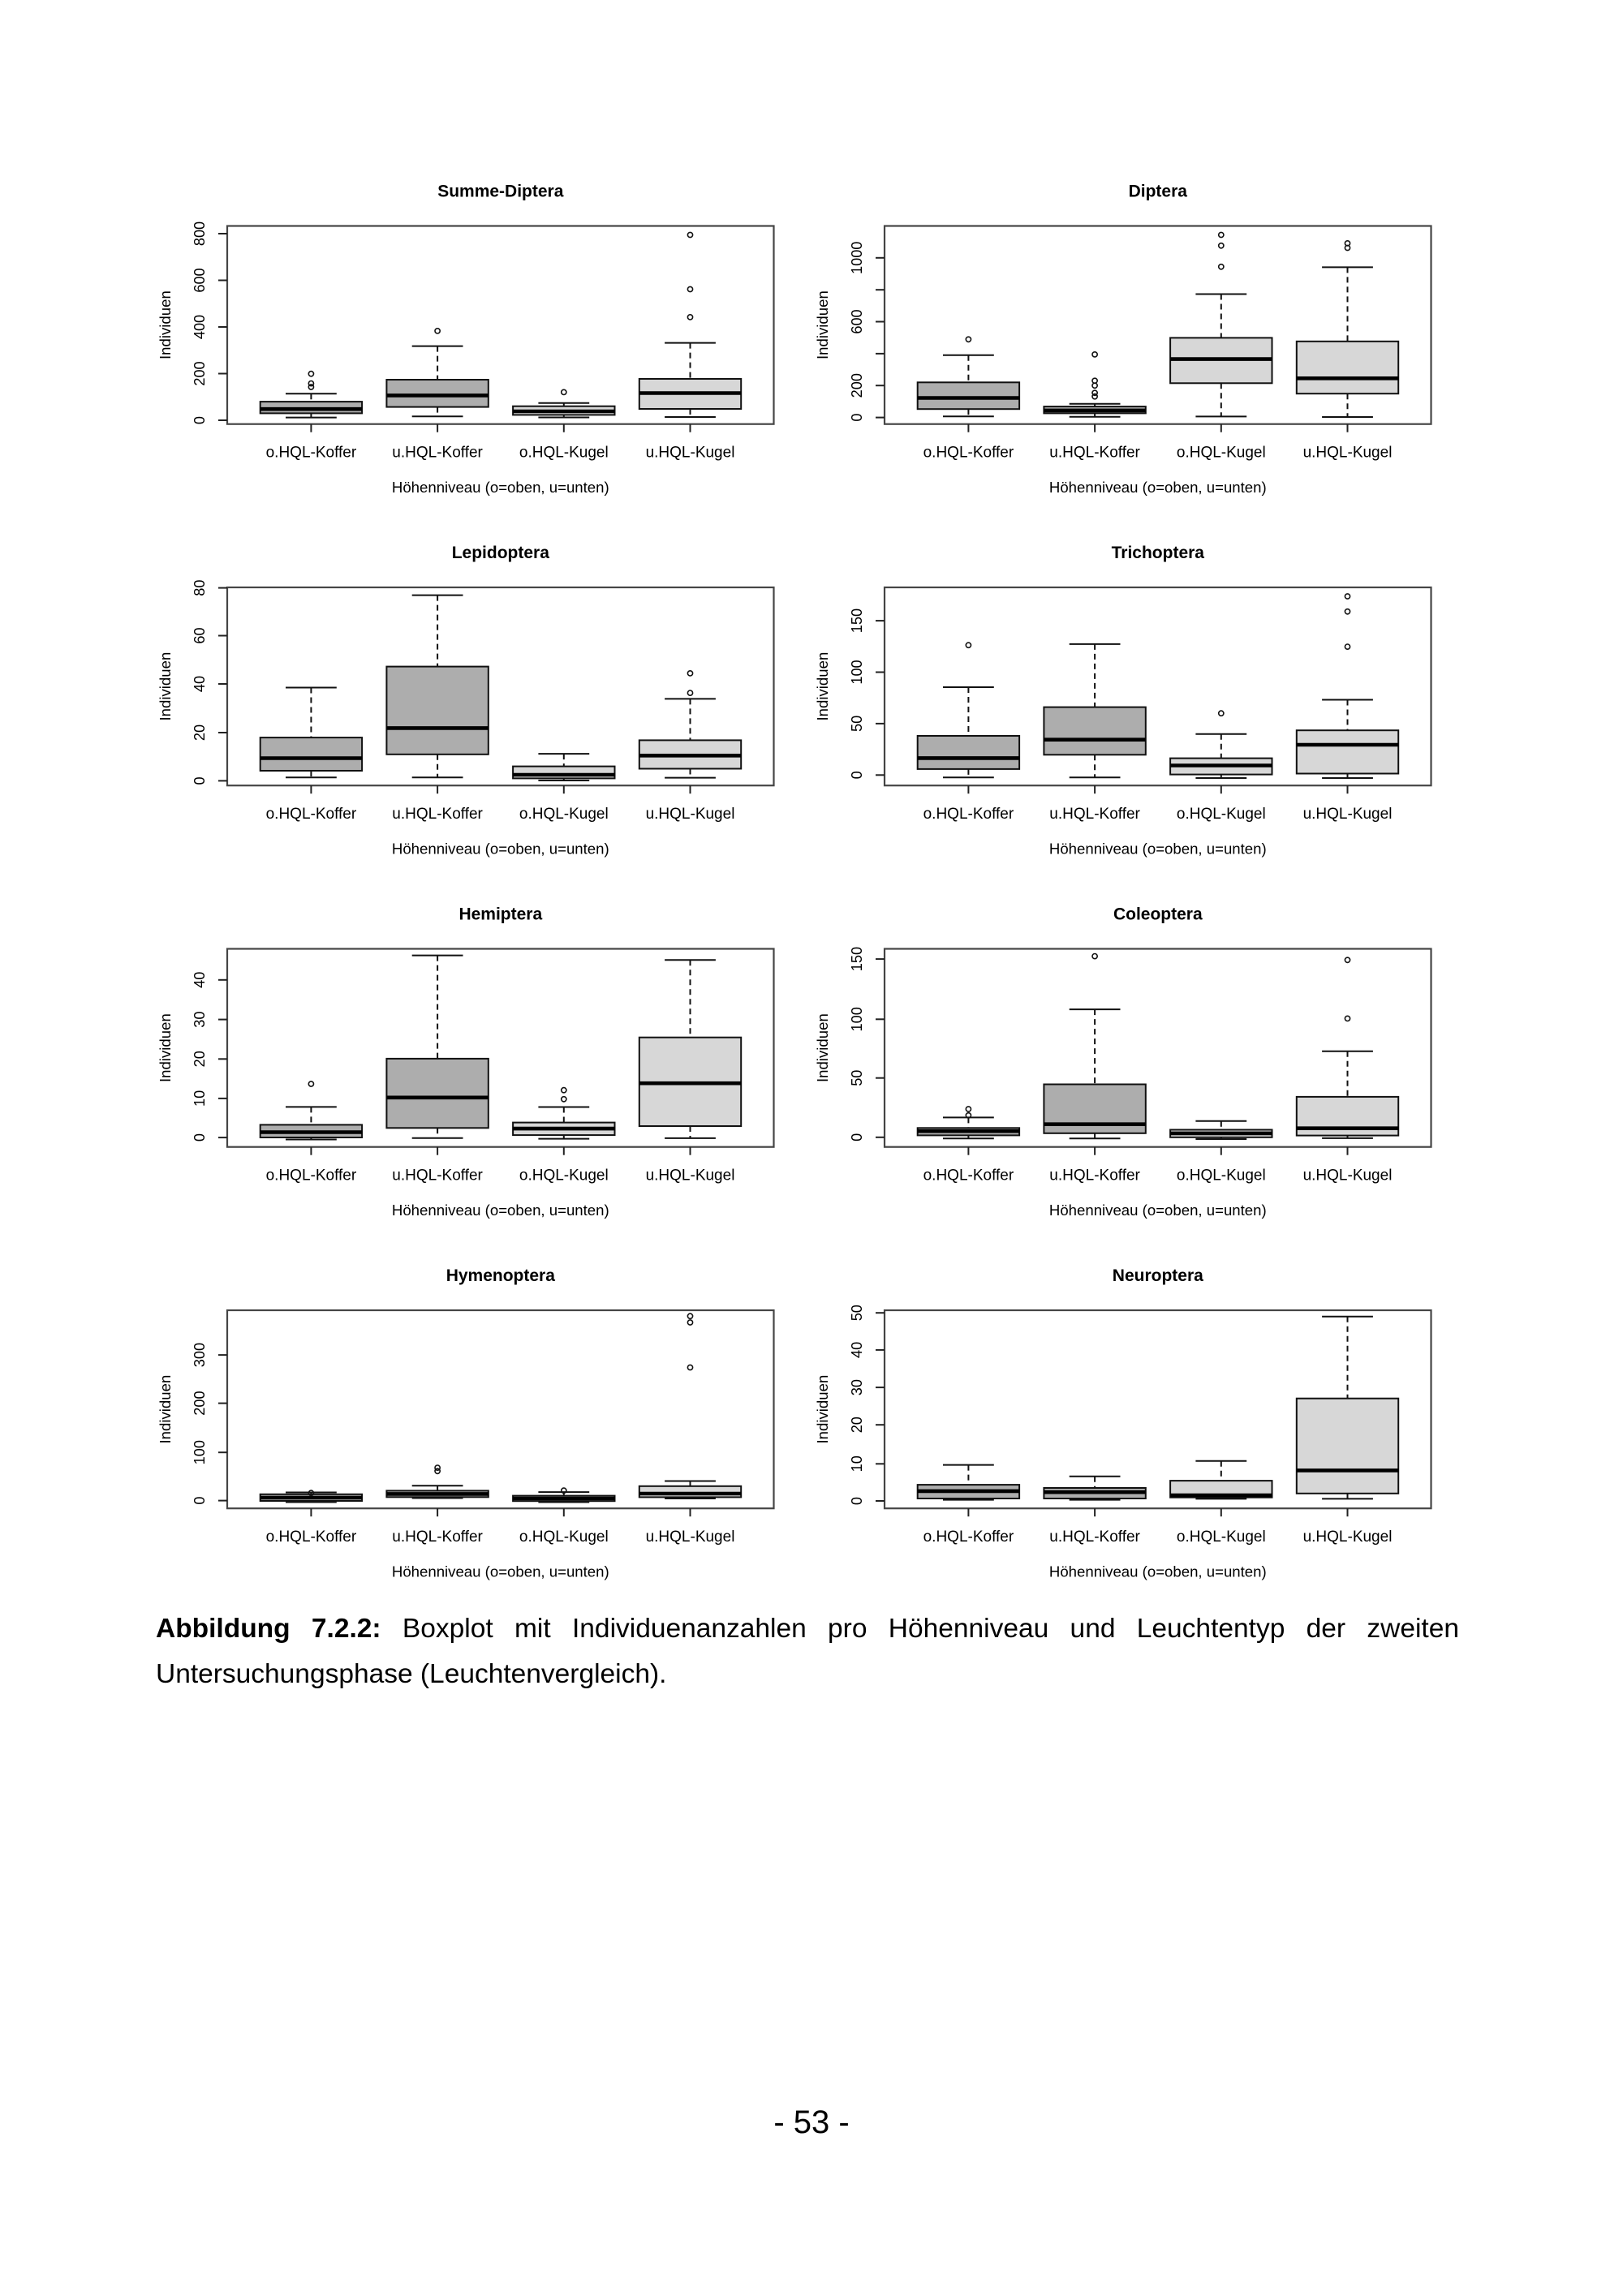 Image resolution: width=1623 pixels, height=2296 pixels. What do you see at coordinates (200, 1355) in the screenshot?
I see `svg-text: 300` at bounding box center [200, 1355].